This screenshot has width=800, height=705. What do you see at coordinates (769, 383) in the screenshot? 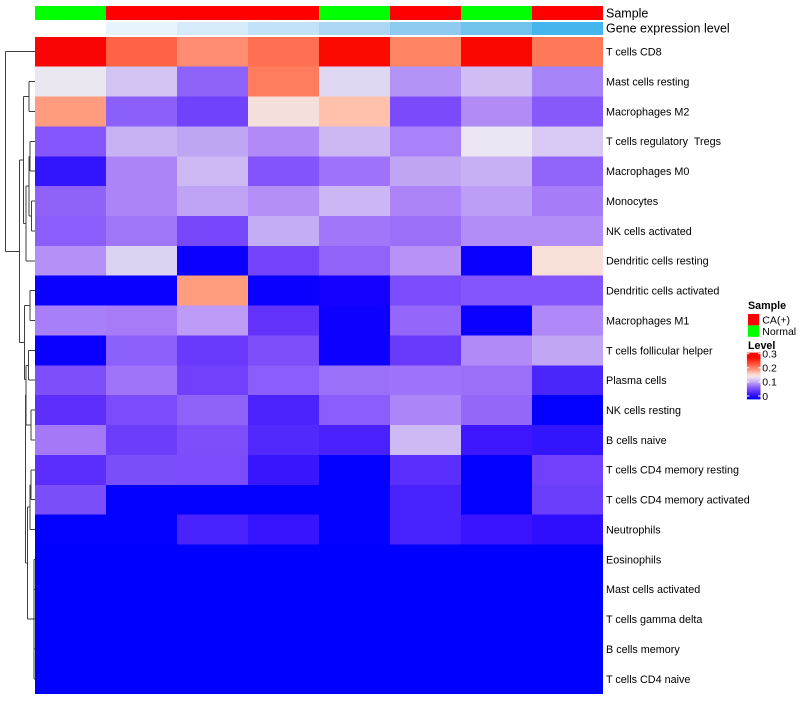
I see `svg-text: 0.1` at bounding box center [769, 383].